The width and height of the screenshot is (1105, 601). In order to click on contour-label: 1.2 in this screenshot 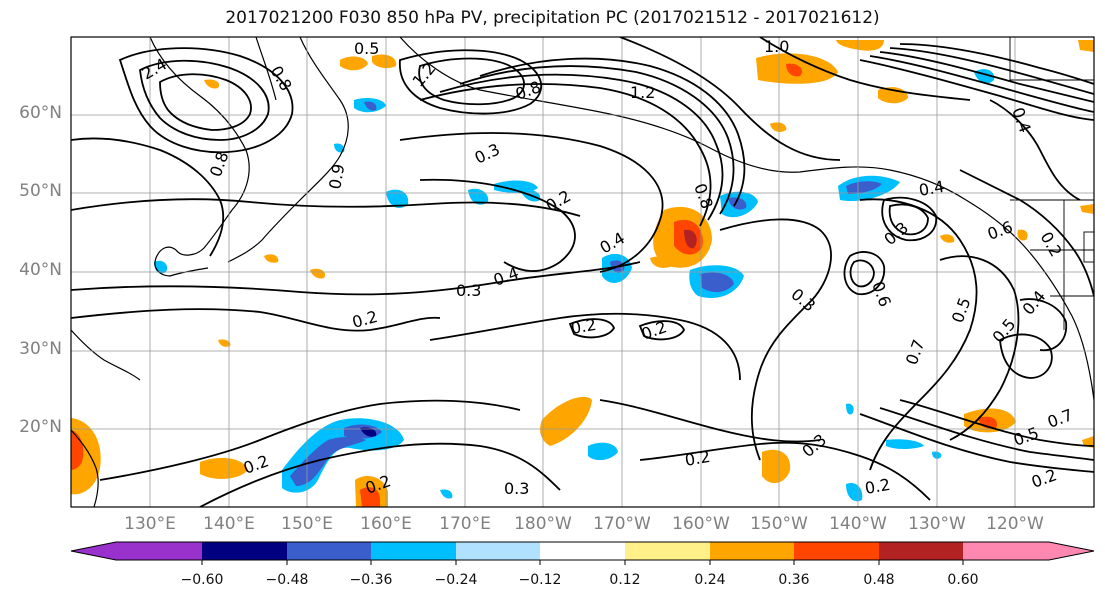, I will do `click(642, 92)`.